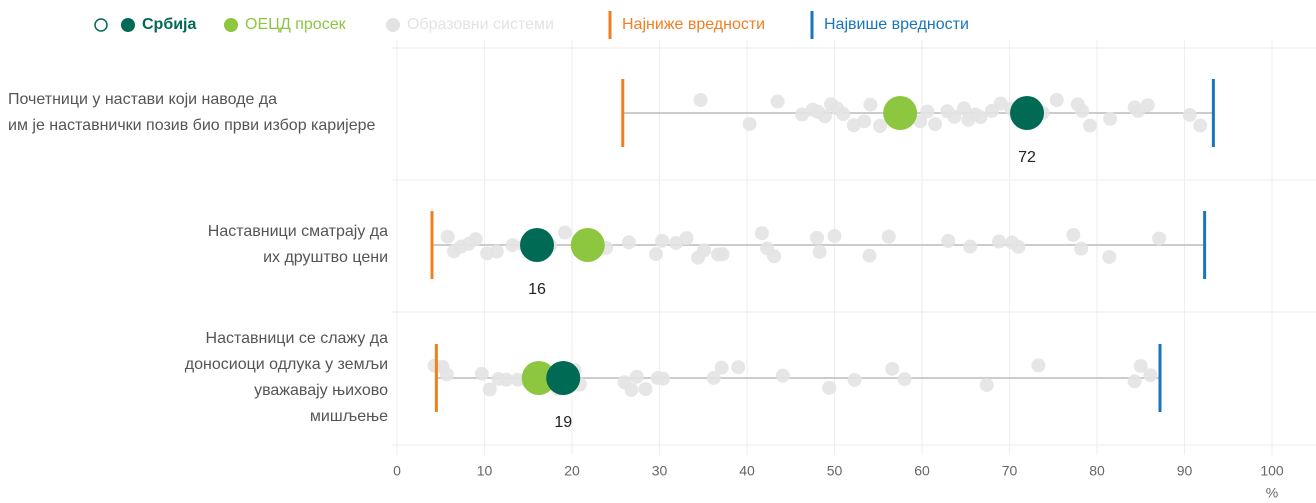 The width and height of the screenshot is (1316, 503). What do you see at coordinates (321, 390) in the screenshot?
I see `category-label: уважавају њихово` at bounding box center [321, 390].